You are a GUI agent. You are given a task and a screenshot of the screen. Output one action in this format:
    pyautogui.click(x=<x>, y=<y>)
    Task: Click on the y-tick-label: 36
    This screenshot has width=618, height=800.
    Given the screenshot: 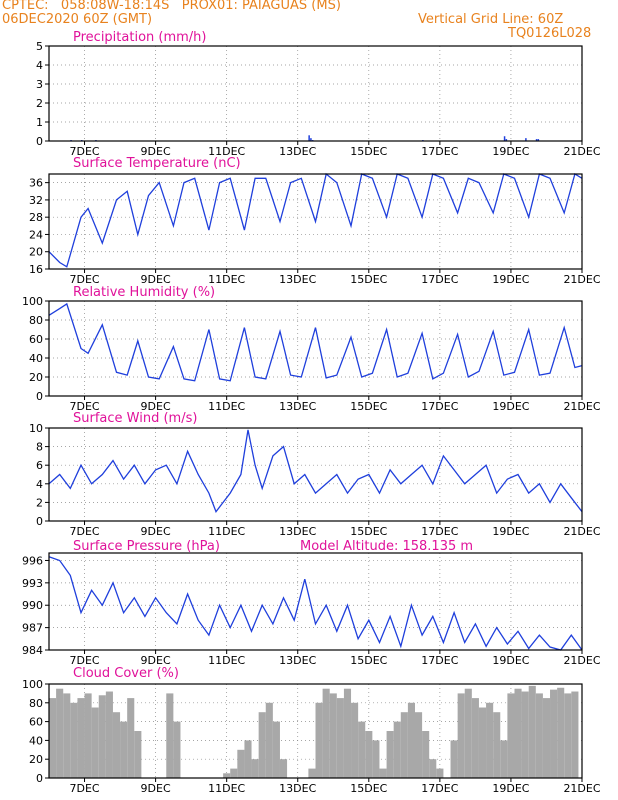 What is the action you would take?
    pyautogui.click(x=36, y=183)
    